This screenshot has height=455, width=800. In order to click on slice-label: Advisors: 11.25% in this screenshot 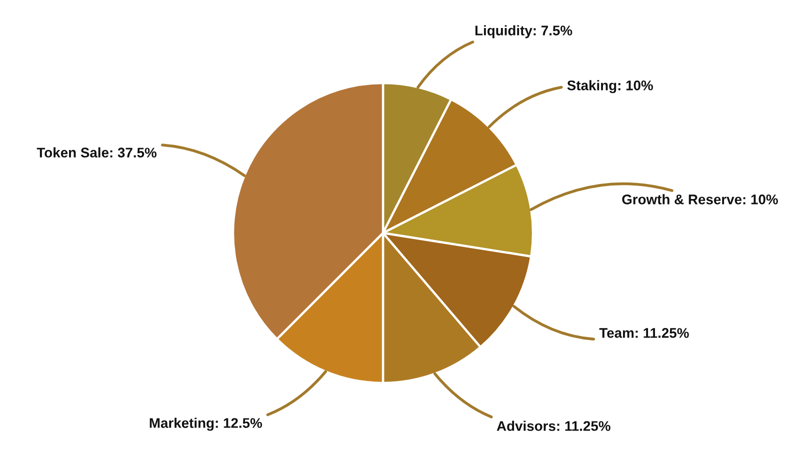, I will do `click(553, 425)`.